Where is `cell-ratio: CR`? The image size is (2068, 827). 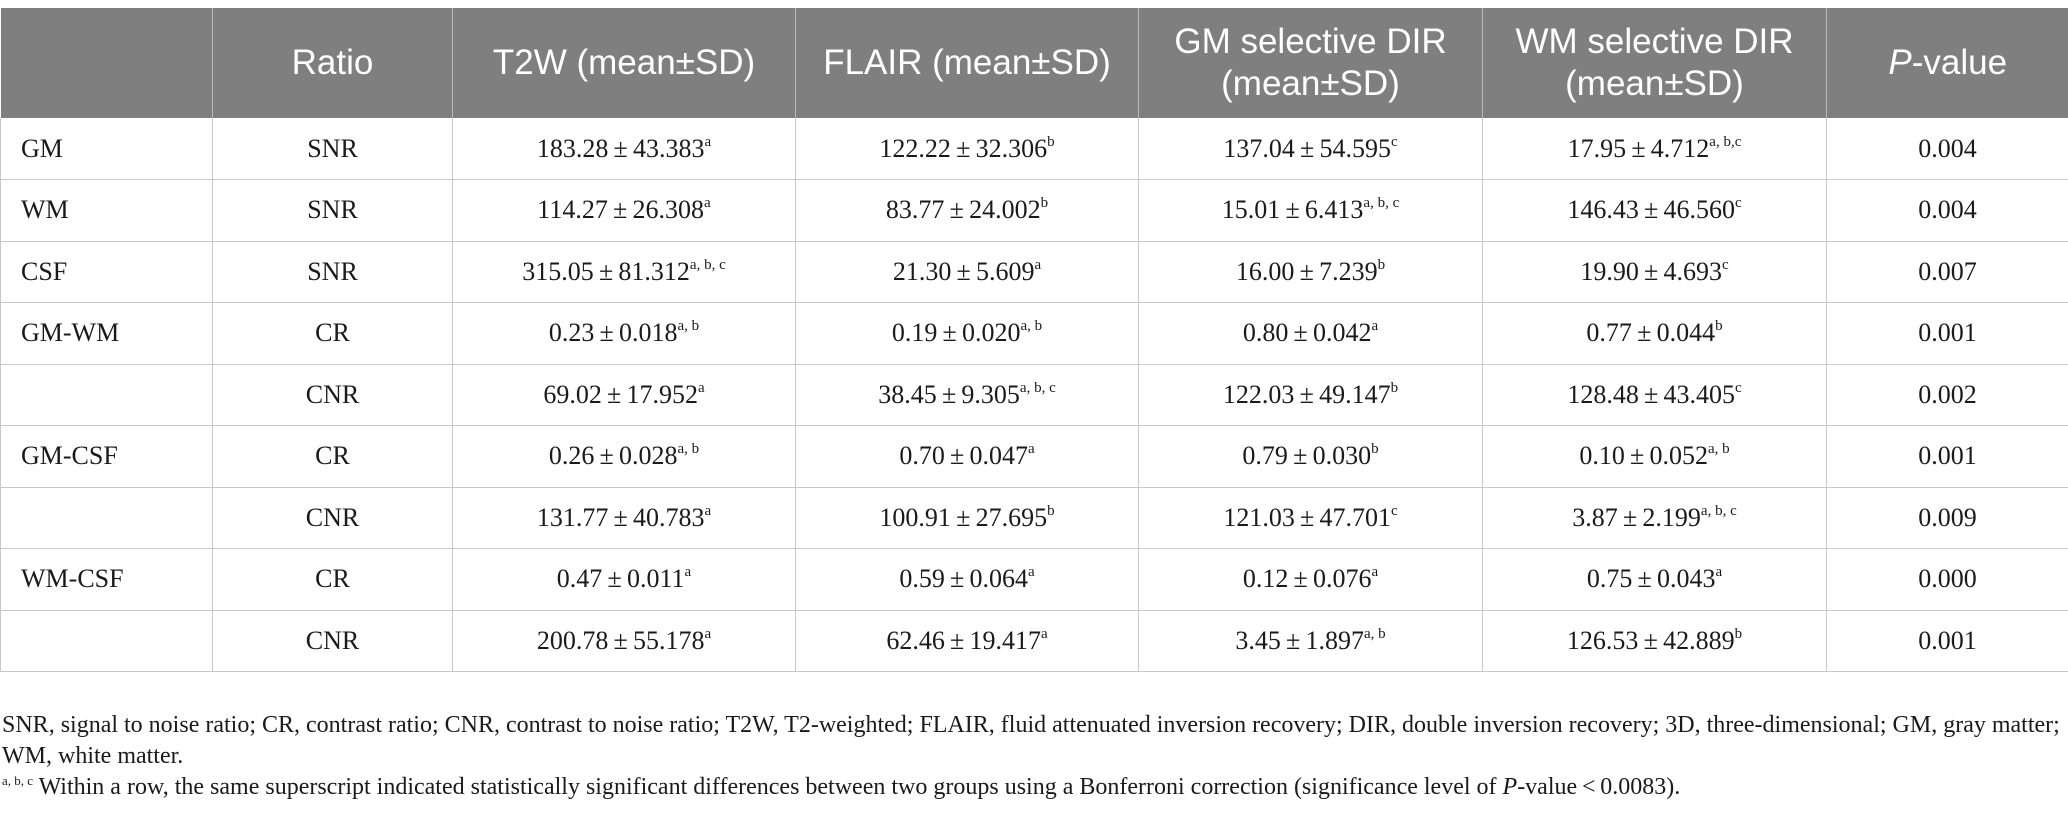
cell-ratio: CR is located at coordinates (332, 579).